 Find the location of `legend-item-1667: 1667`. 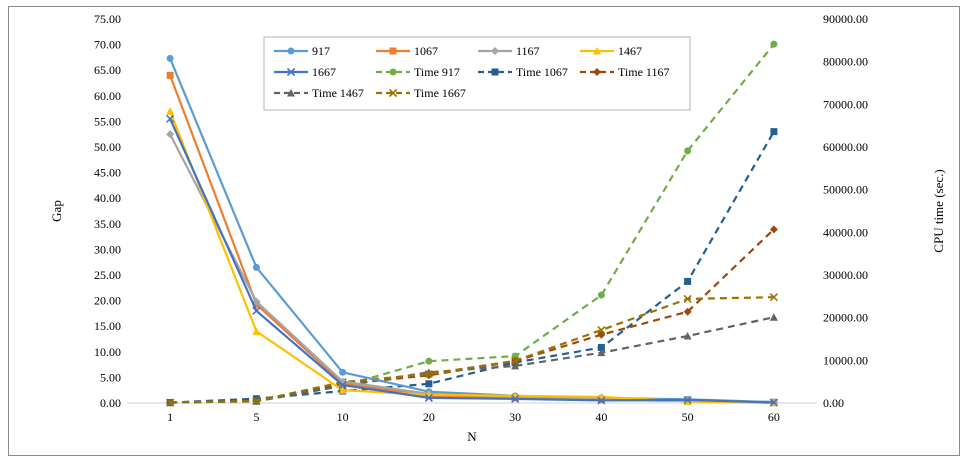

legend-item-1667: 1667 is located at coordinates (305, 72).